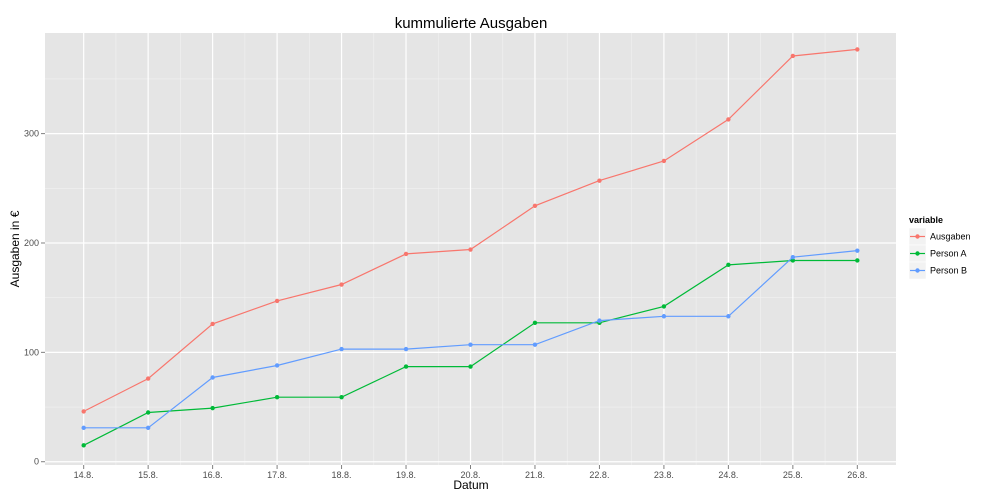 Image resolution: width=1000 pixels, height=500 pixels. What do you see at coordinates (926, 220) in the screenshot?
I see `legend-title: variable` at bounding box center [926, 220].